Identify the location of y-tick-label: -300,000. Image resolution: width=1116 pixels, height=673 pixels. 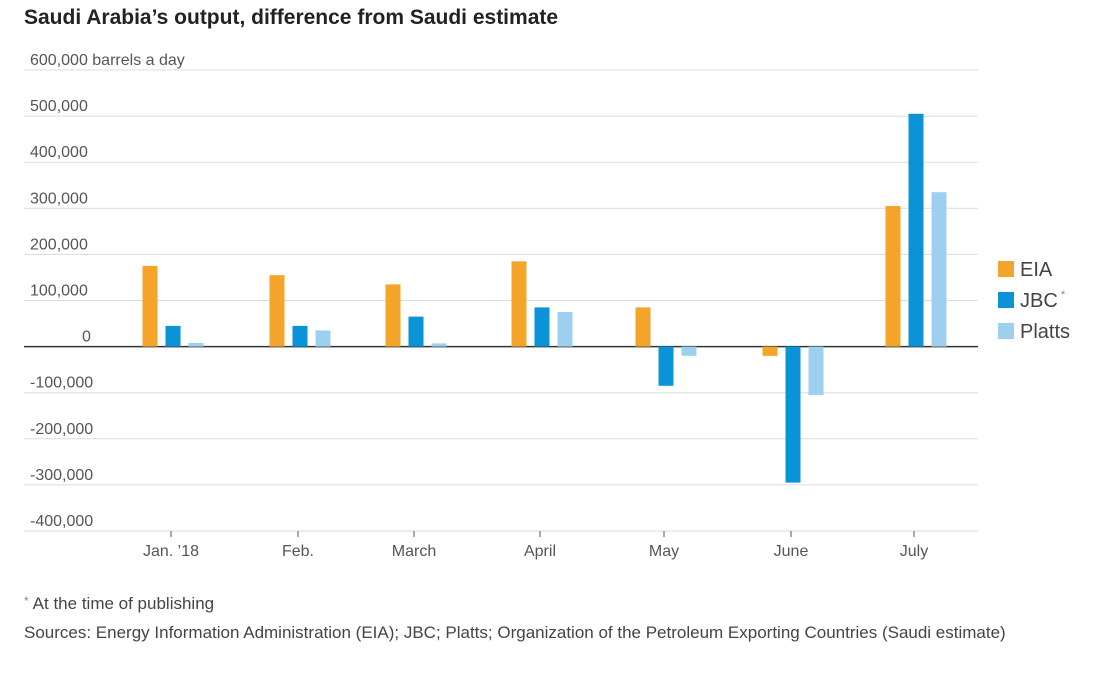
(61, 475).